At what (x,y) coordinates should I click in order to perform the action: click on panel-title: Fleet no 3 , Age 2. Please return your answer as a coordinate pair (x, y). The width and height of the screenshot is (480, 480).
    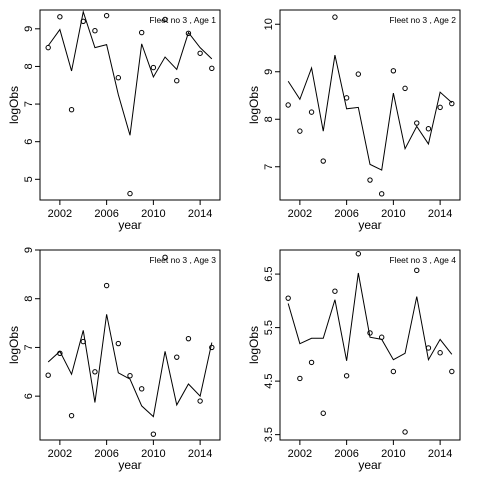
    Looking at the image, I should click on (422, 20).